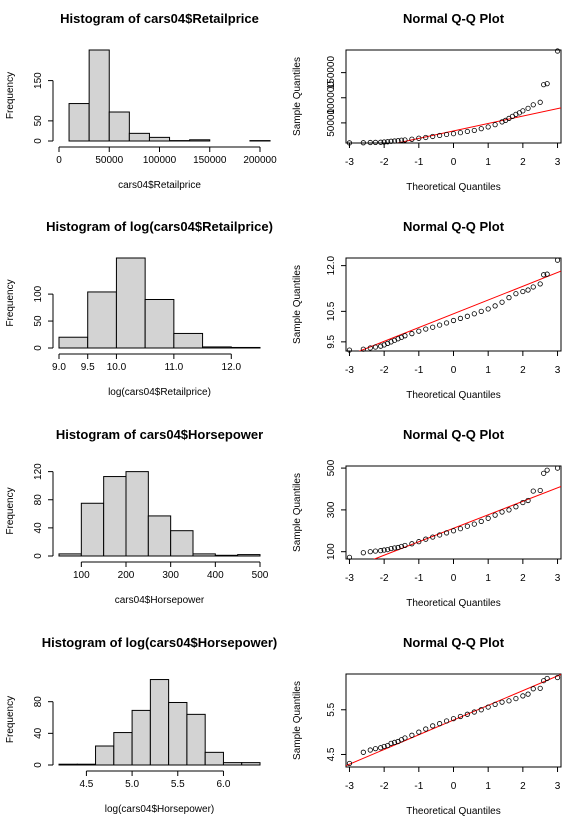 The width and height of the screenshot is (588, 832). What do you see at coordinates (109, 160) in the screenshot?
I see `x-tick-label: 50000` at bounding box center [109, 160].